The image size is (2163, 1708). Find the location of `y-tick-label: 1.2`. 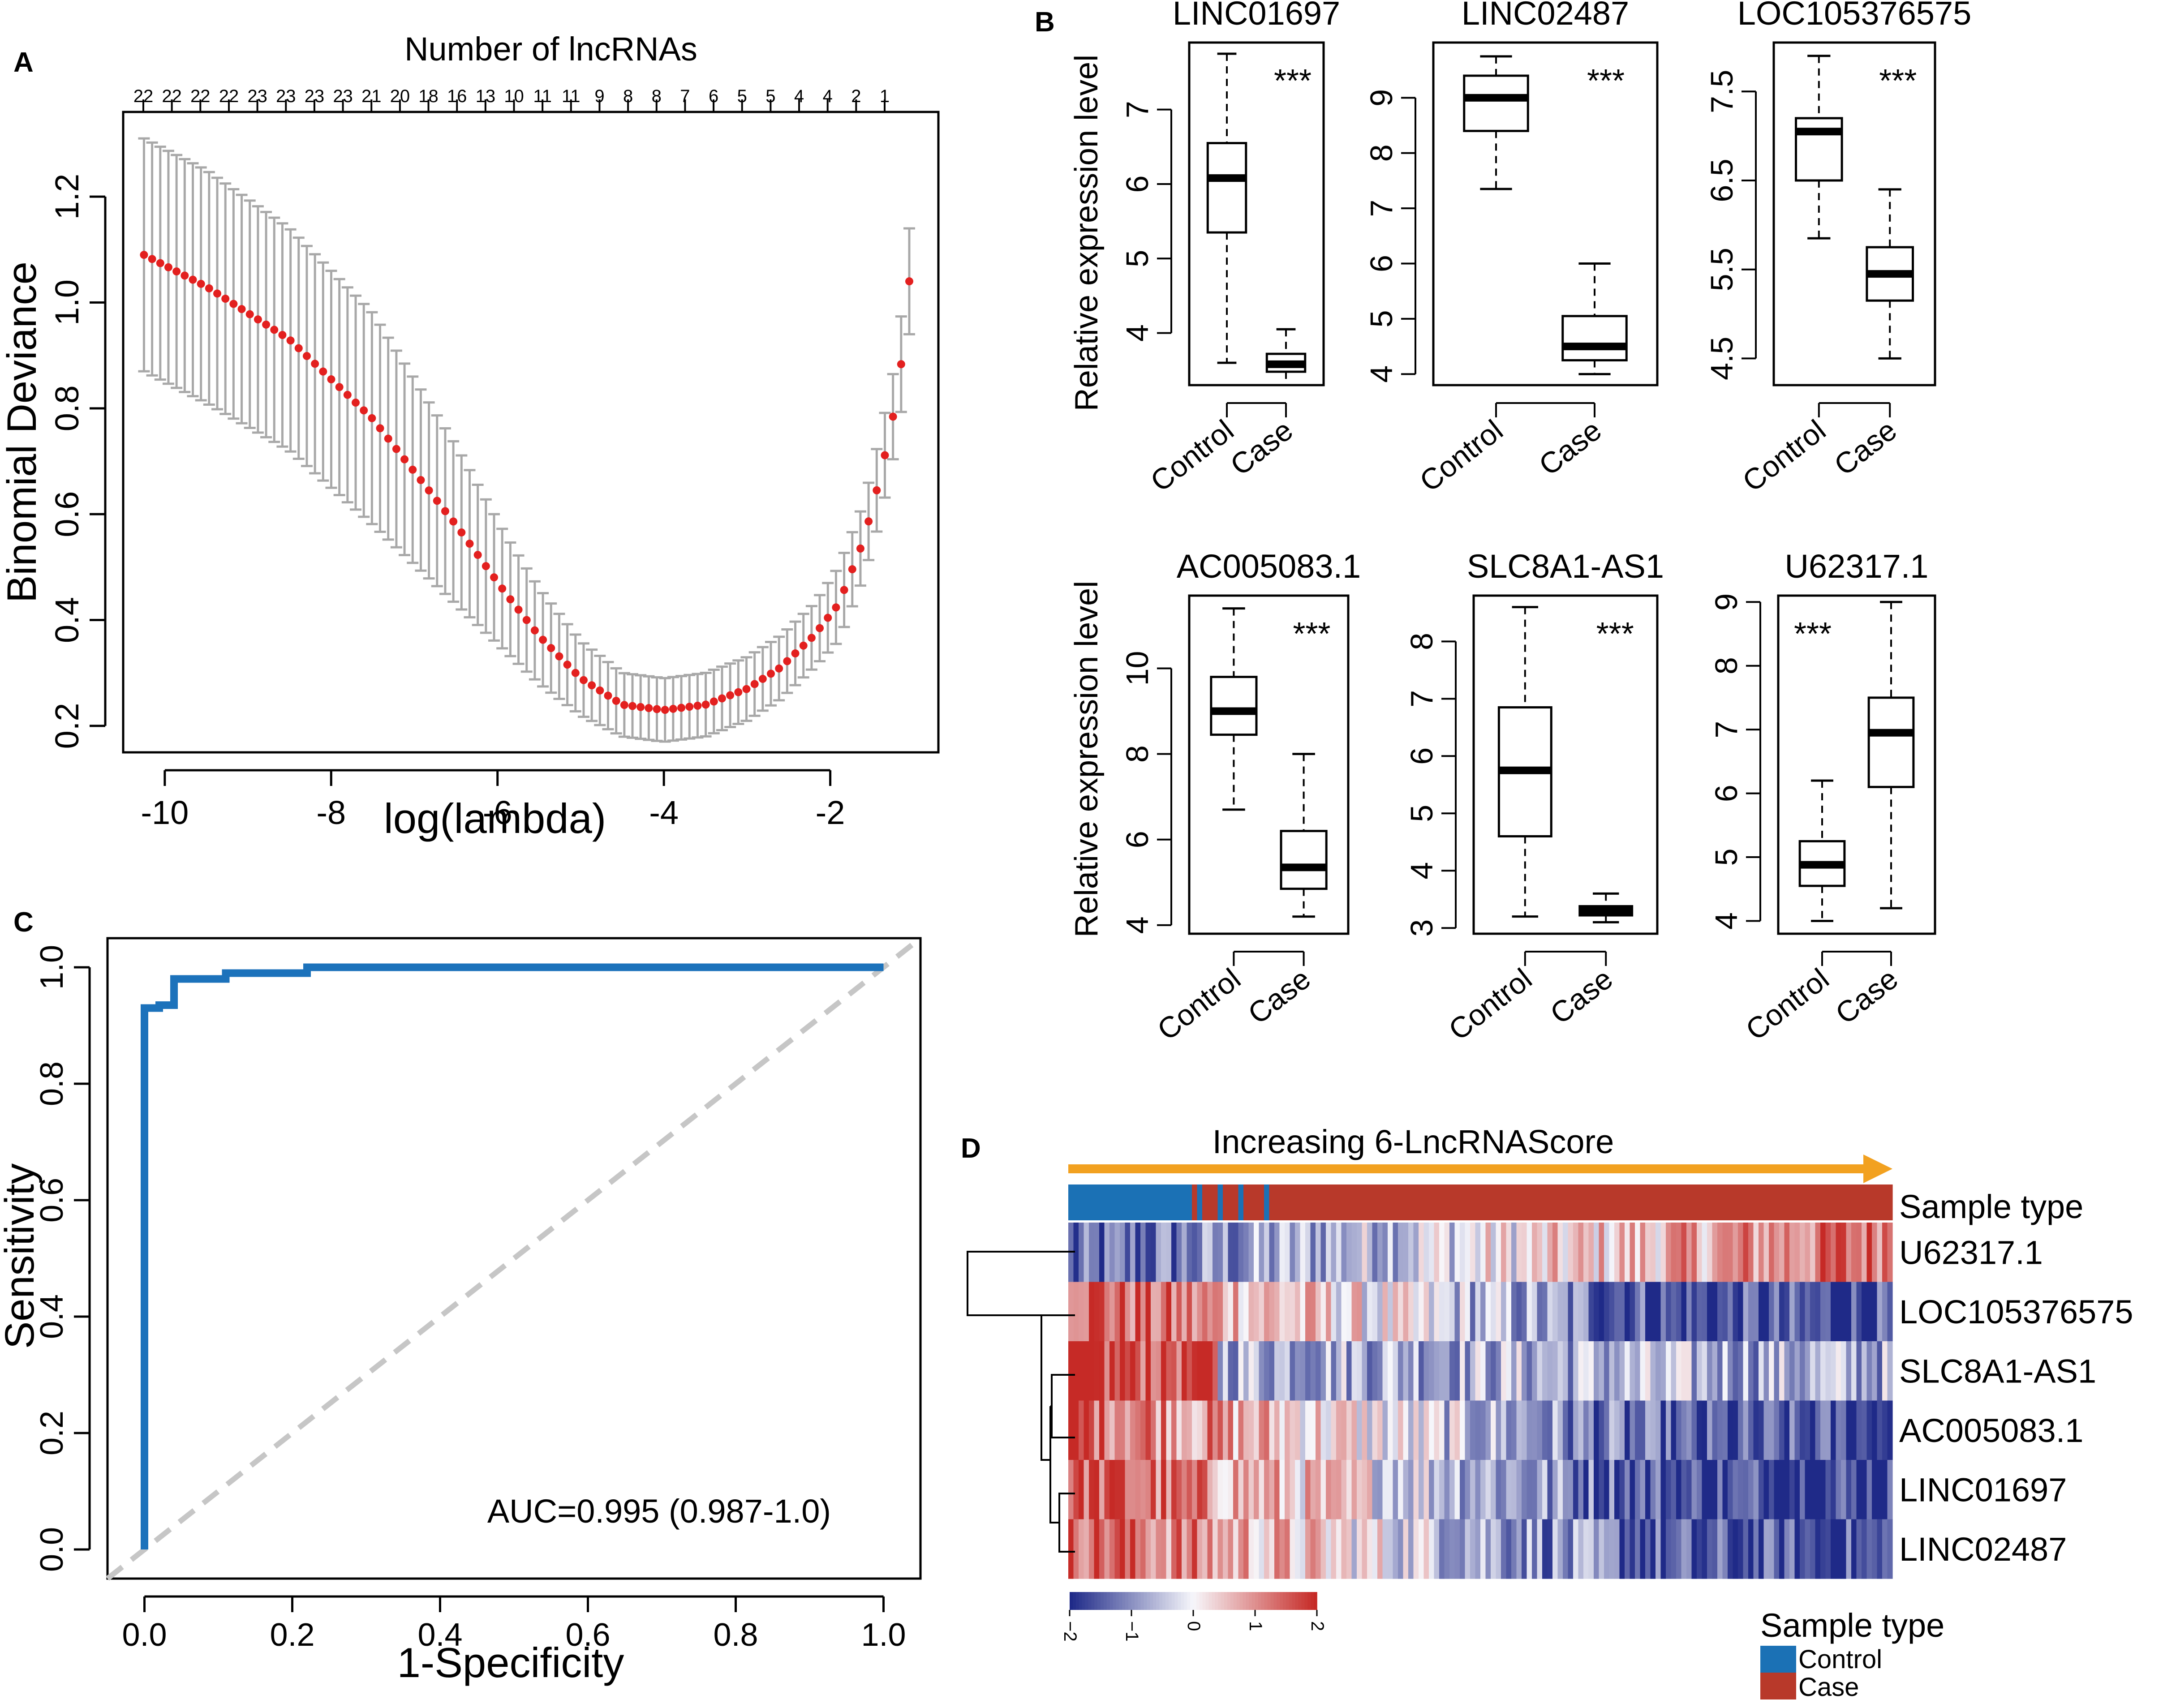

y-tick-label: 1.2 is located at coordinates (67, 197).